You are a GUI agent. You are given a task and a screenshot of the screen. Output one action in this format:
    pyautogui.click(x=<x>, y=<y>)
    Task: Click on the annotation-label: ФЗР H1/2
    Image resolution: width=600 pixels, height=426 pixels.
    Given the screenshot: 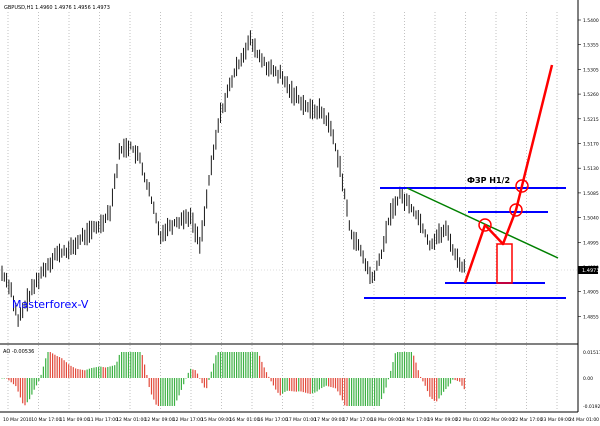 What is the action you would take?
    pyautogui.click(x=488, y=180)
    